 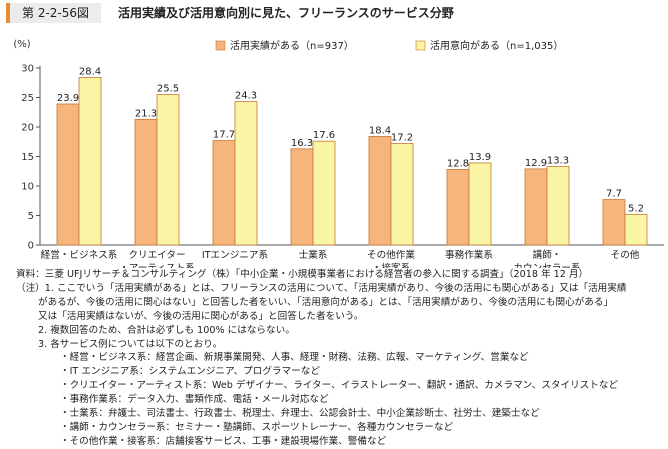 What do you see at coordinates (391, 255) in the screenshot?
I see `x-tick-label: その他作業` at bounding box center [391, 255].